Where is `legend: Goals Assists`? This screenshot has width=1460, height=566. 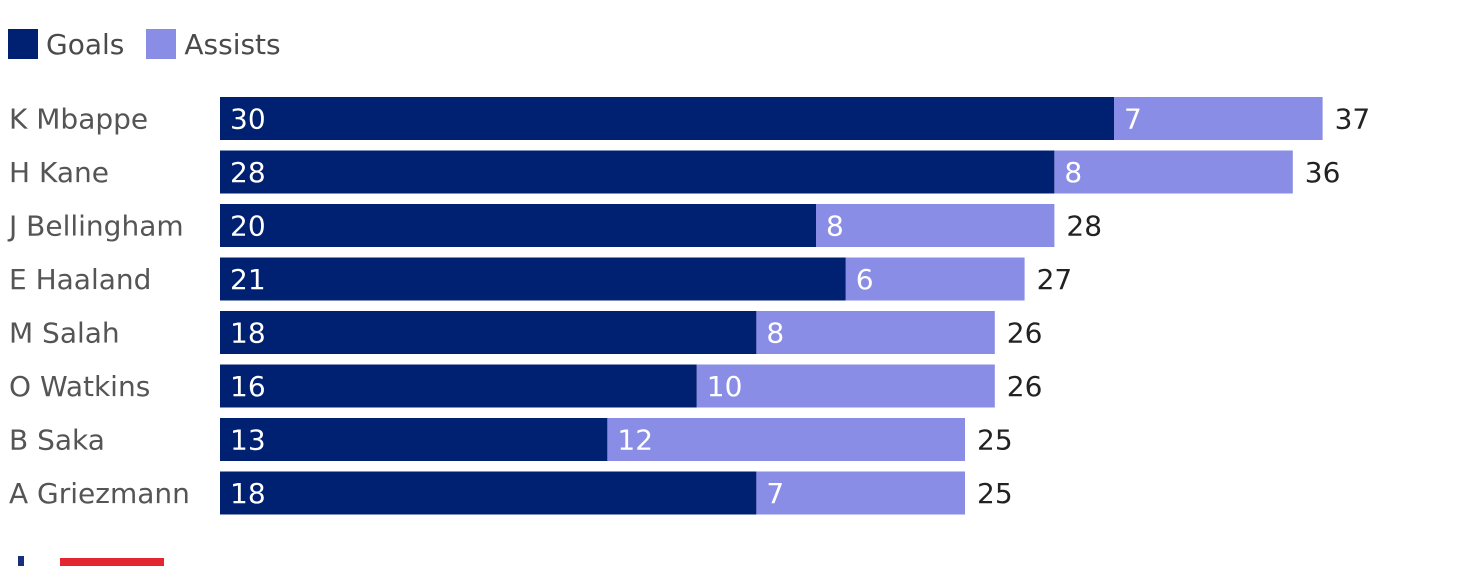 legend: Goals Assists is located at coordinates (155, 44).